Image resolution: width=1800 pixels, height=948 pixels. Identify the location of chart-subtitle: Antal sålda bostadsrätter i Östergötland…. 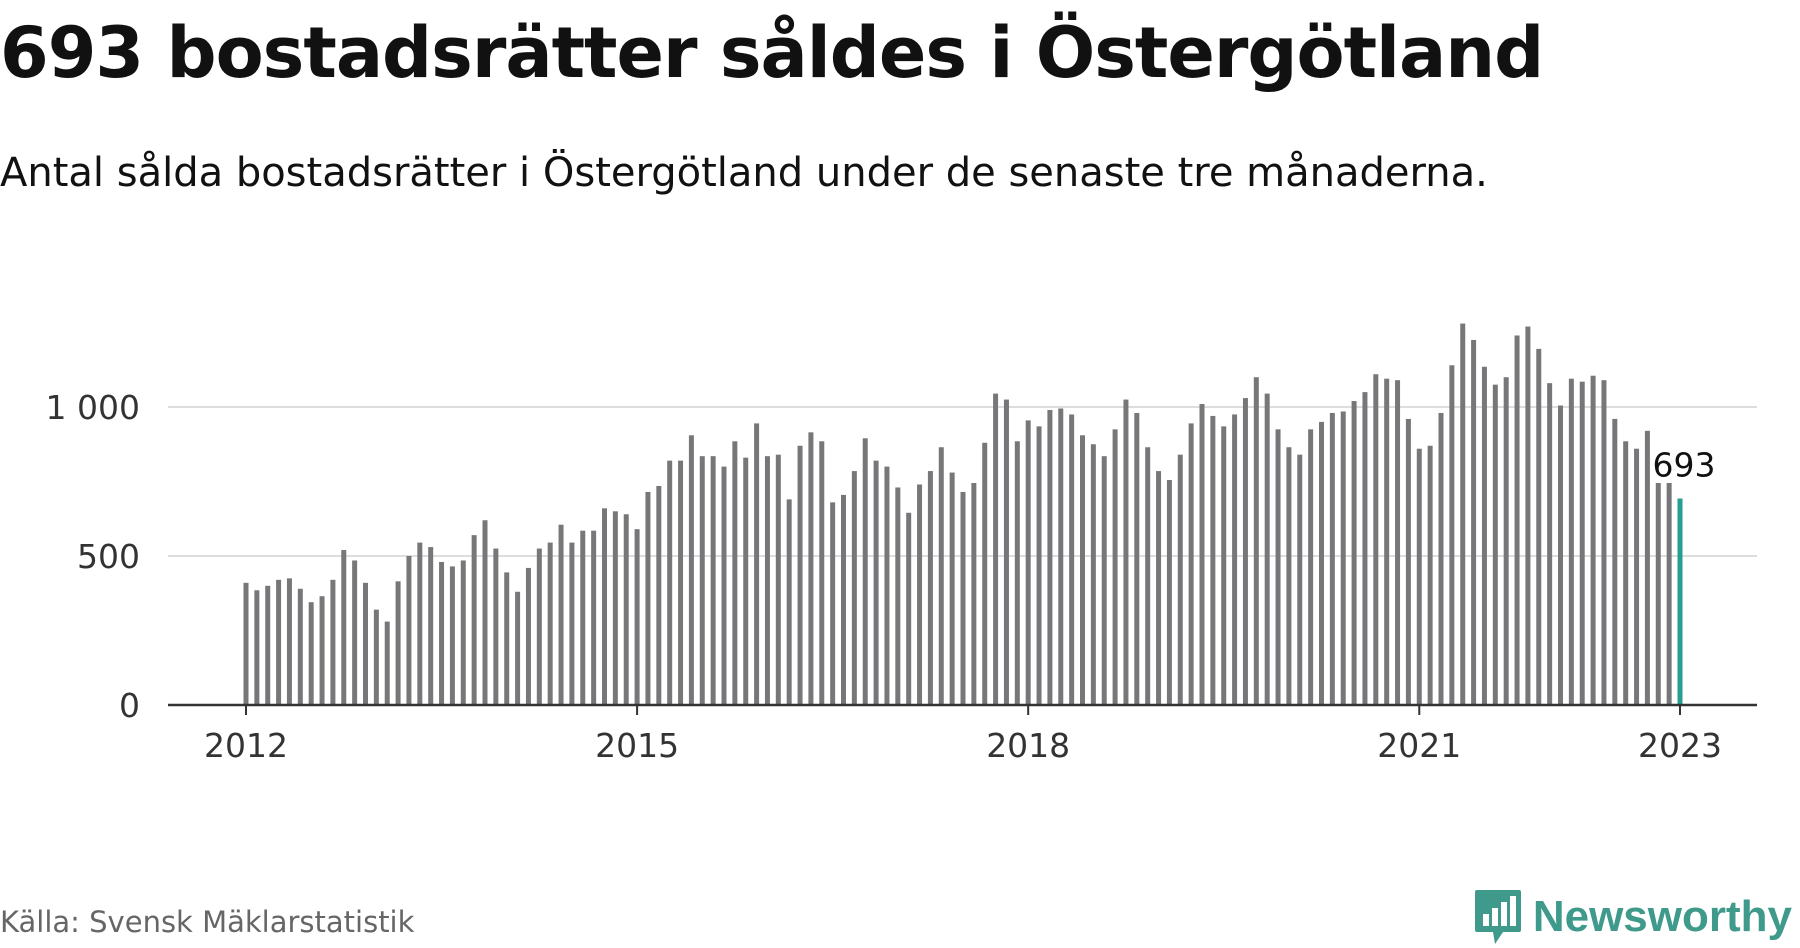
(744, 173).